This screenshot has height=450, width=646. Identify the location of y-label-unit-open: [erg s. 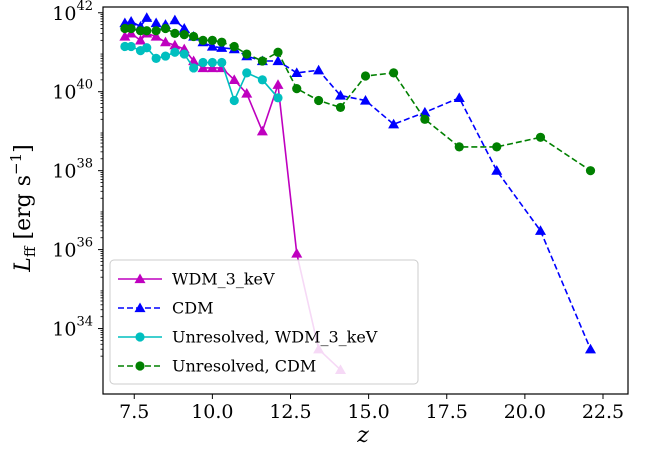
(23, 210).